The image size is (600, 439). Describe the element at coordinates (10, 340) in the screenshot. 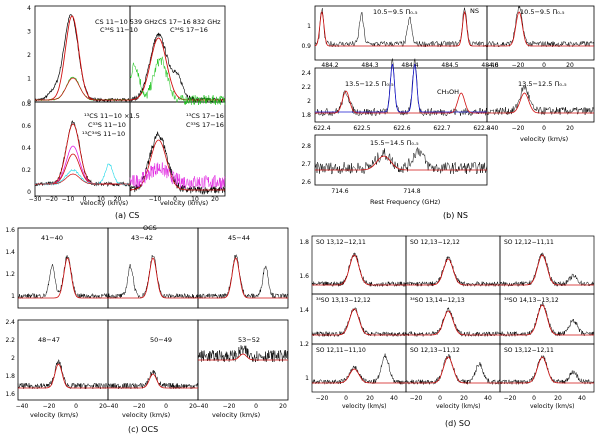

I see `ocs-ytick-bottom: 2.2` at that location.